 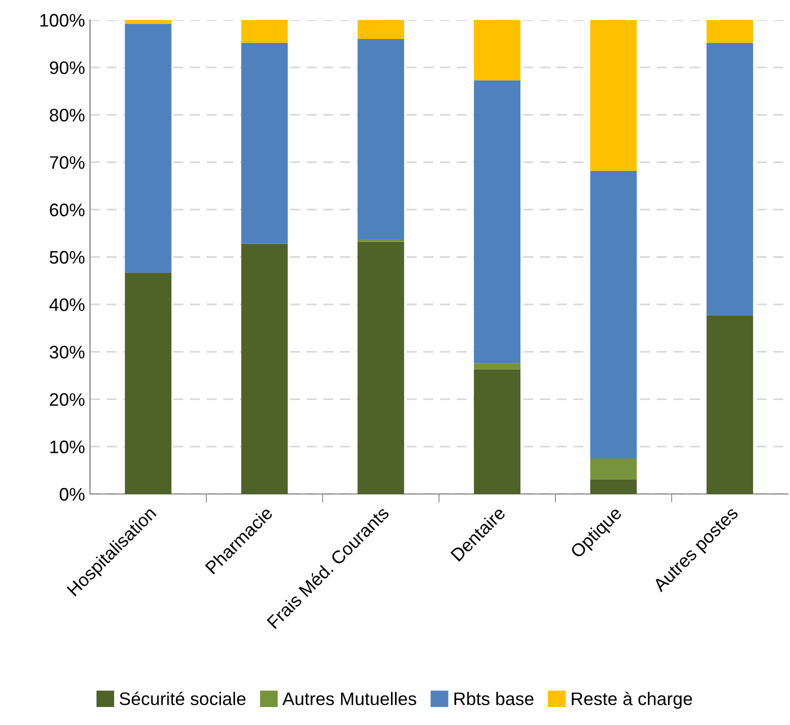 I want to click on y-tick-label: 50%, so click(x=67, y=257).